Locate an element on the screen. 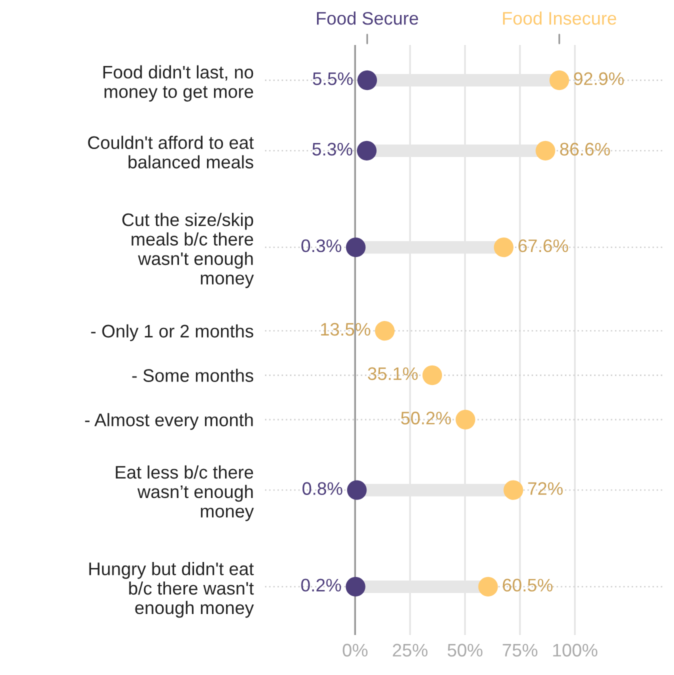 This screenshot has height=675, width=674. text: 86.6% is located at coordinates (585, 149).